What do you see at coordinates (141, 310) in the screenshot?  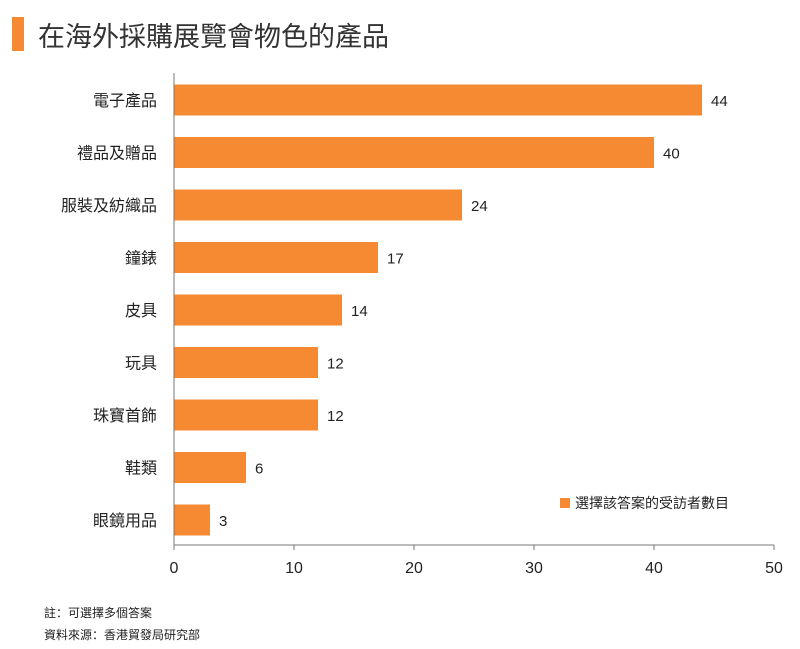 I see `category-label: 皮具` at bounding box center [141, 310].